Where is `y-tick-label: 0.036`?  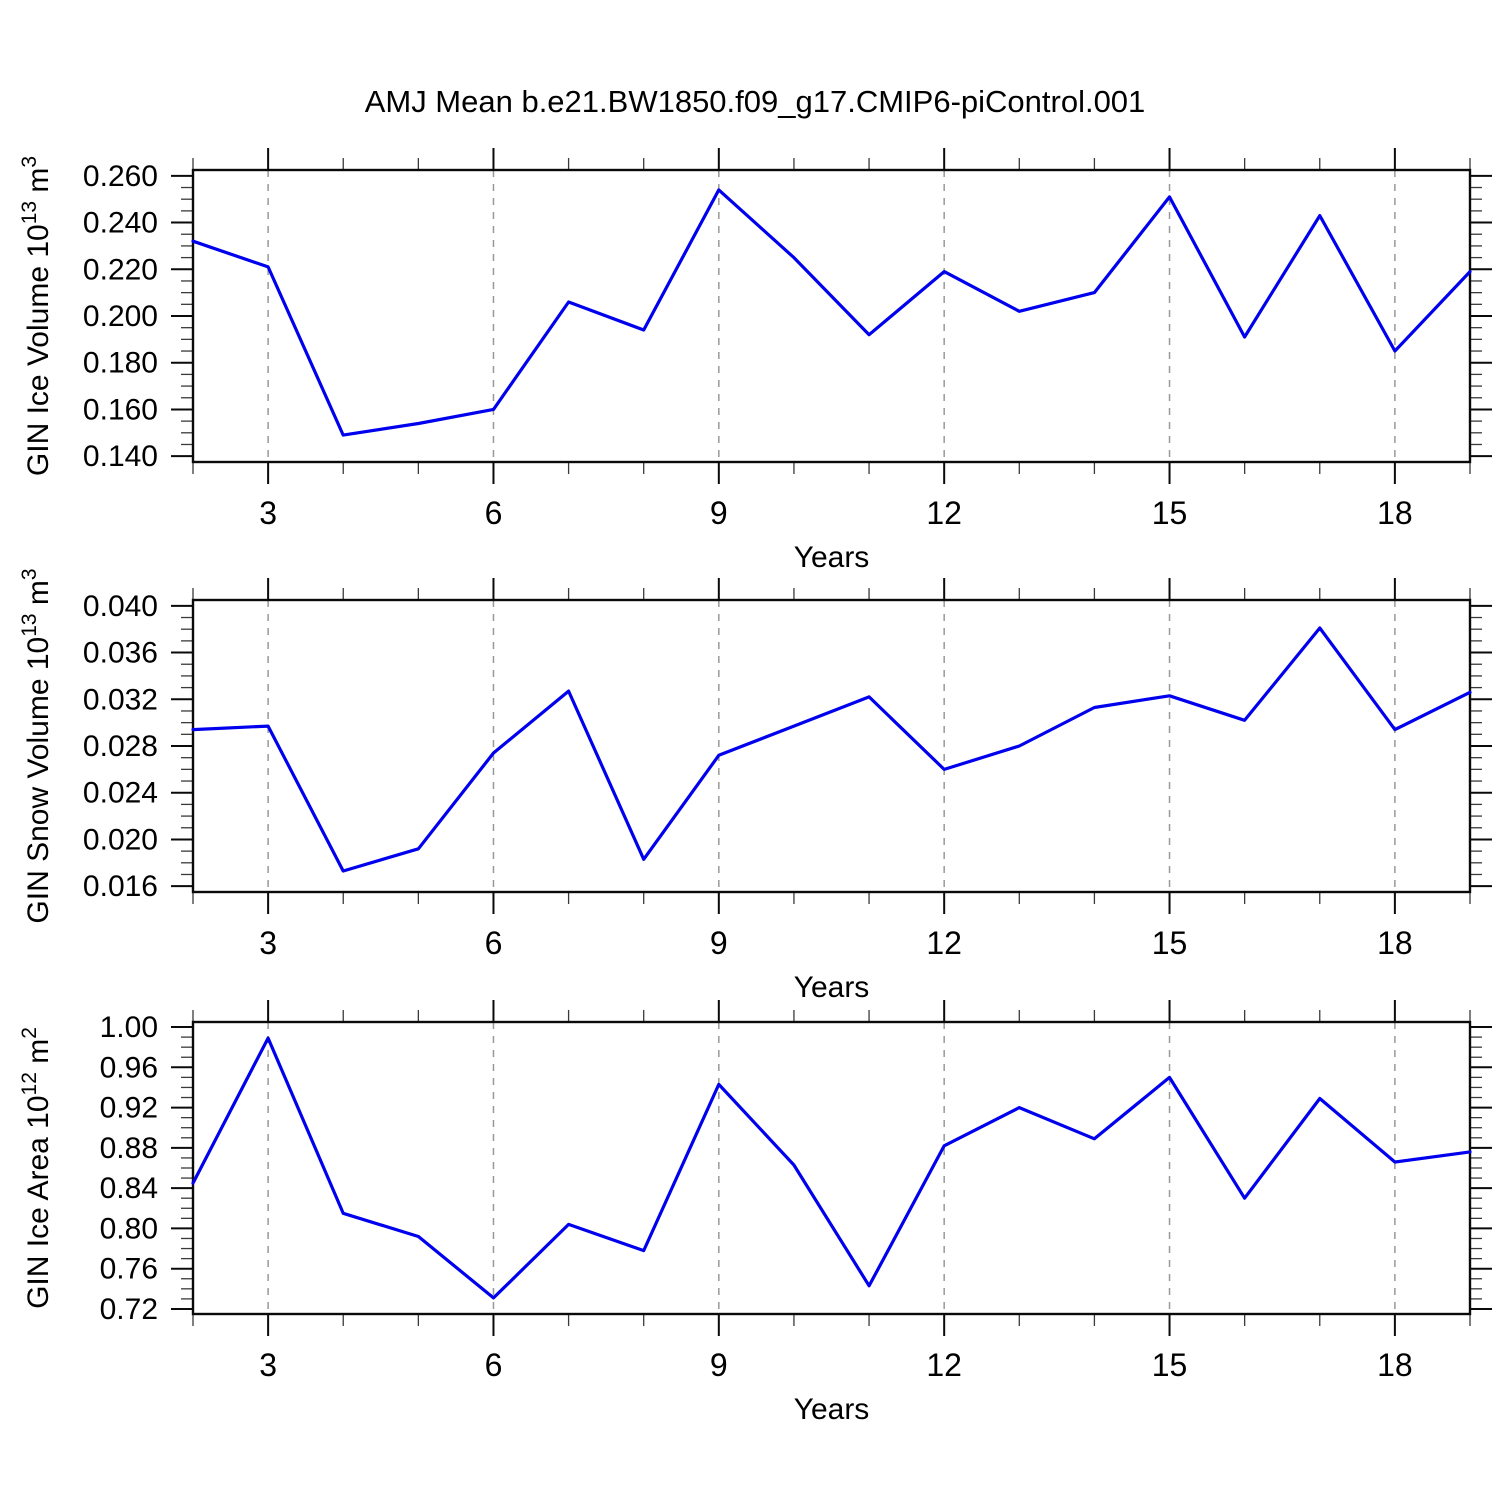 y-tick-label: 0.036 is located at coordinates (120, 653).